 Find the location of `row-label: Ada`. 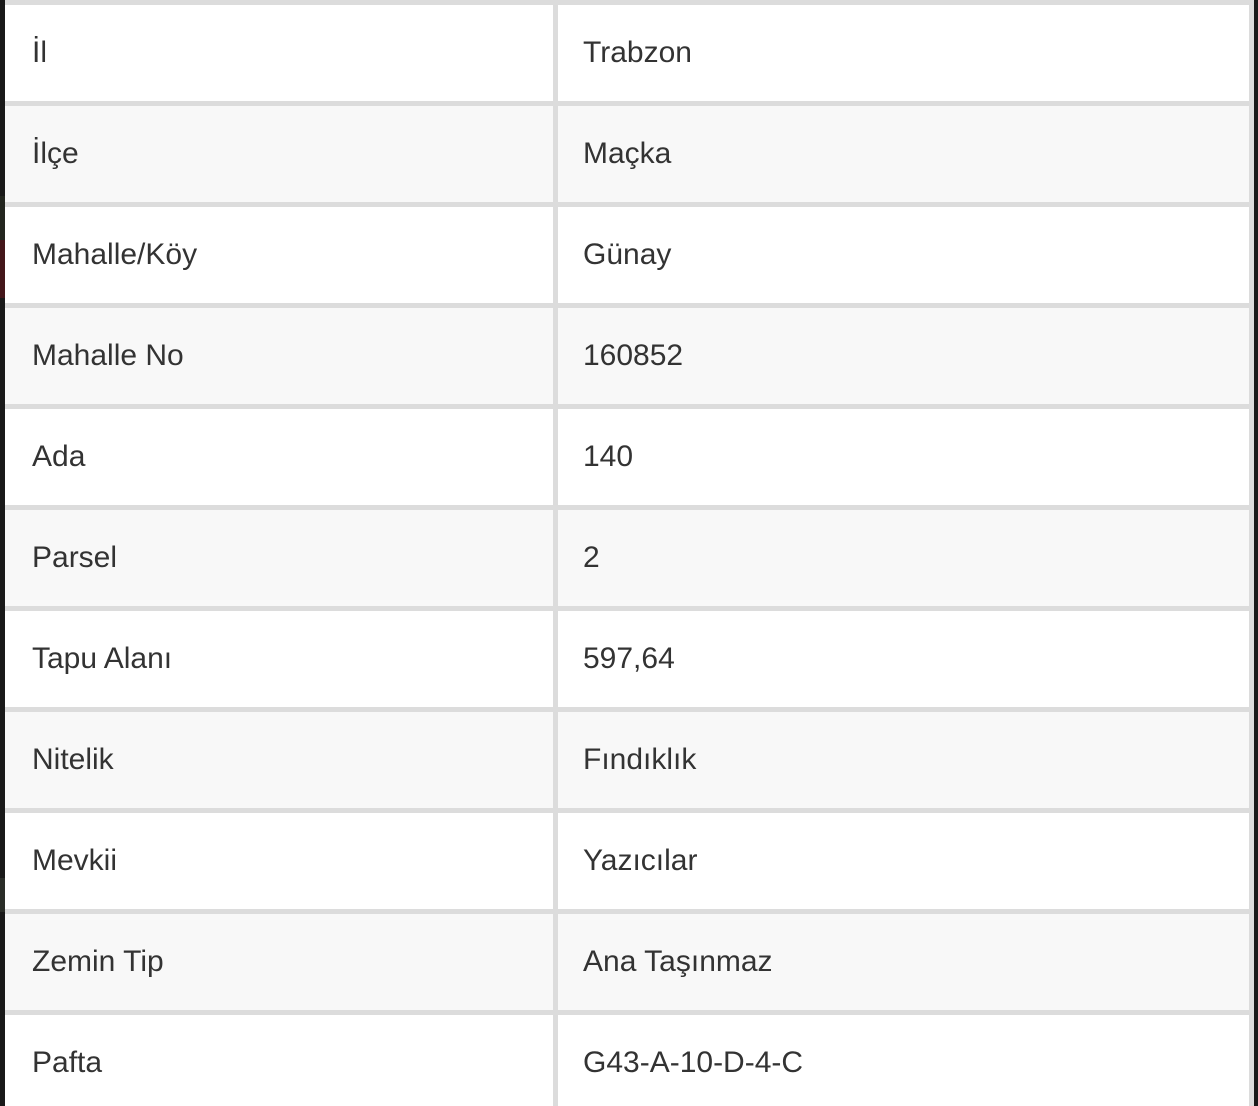

row-label: Ada is located at coordinates (59, 456).